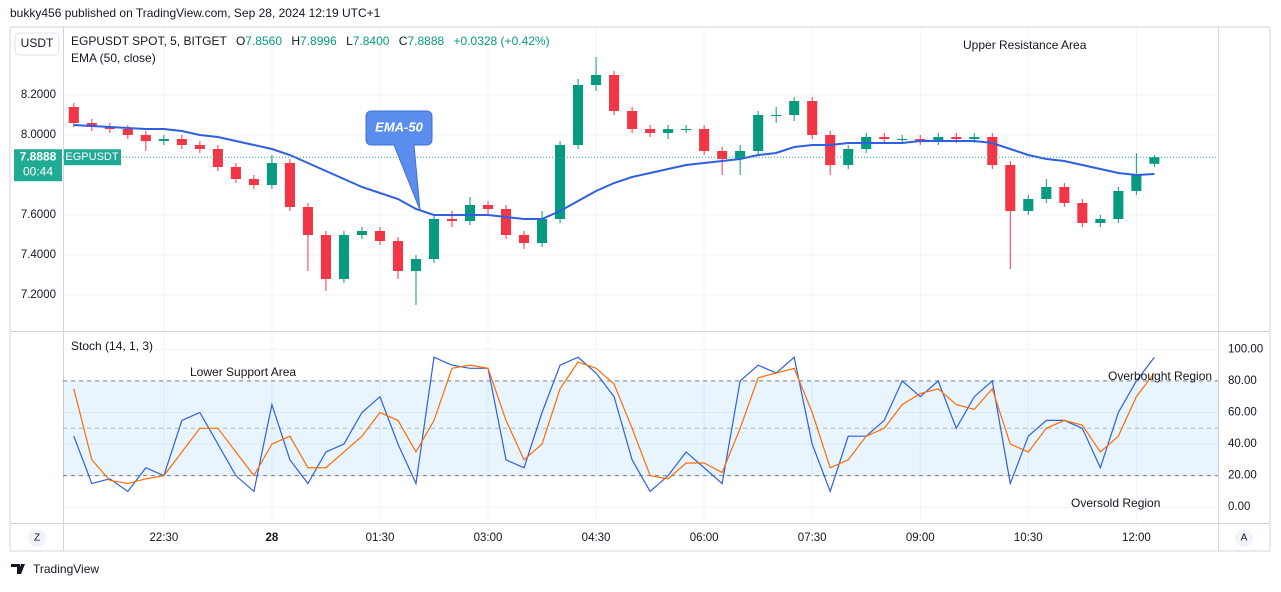 The width and height of the screenshot is (1281, 592). What do you see at coordinates (295, 41) in the screenshot?
I see `ohlc-key: H` at bounding box center [295, 41].